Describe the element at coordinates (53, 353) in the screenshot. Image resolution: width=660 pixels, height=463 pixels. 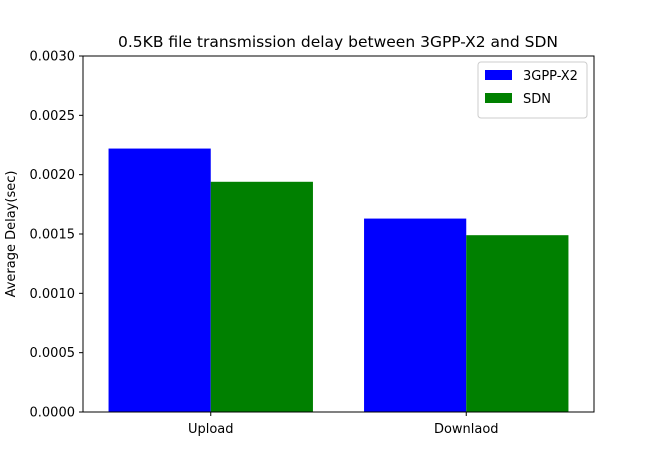
I see `y-tick-label: 0.0005` at that location.